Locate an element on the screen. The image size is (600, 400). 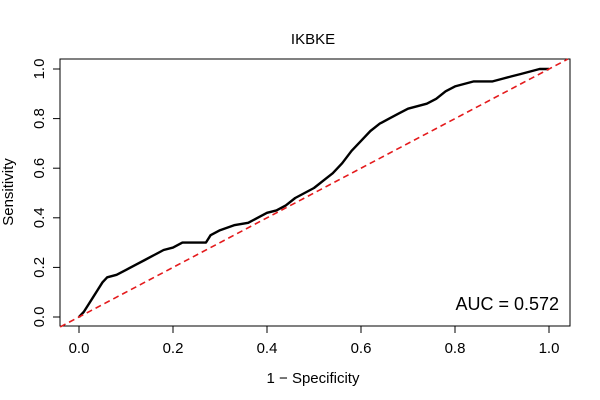
auc-annotation: AUC = 0.572 is located at coordinates (507, 304).